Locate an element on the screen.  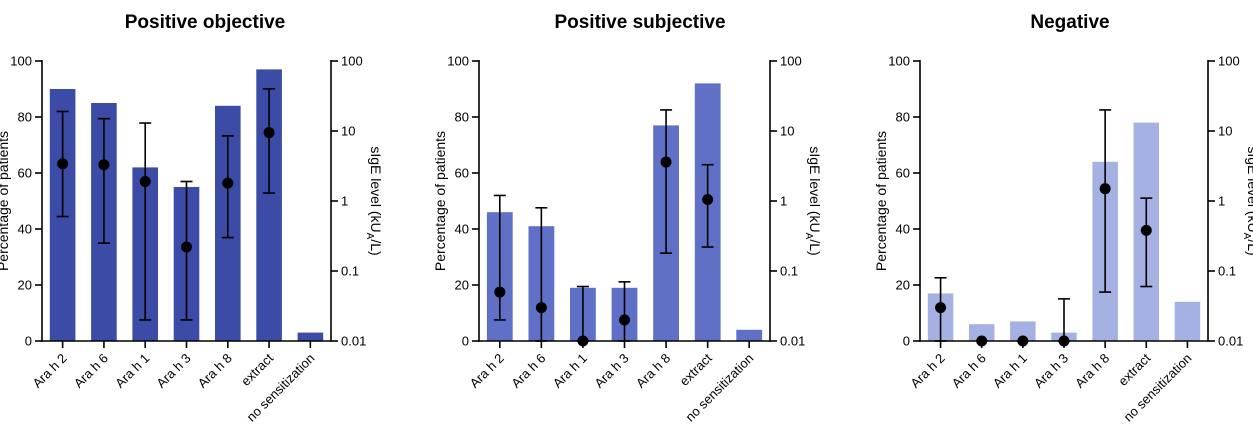
chart-title: Positive objective is located at coordinates (205, 22).